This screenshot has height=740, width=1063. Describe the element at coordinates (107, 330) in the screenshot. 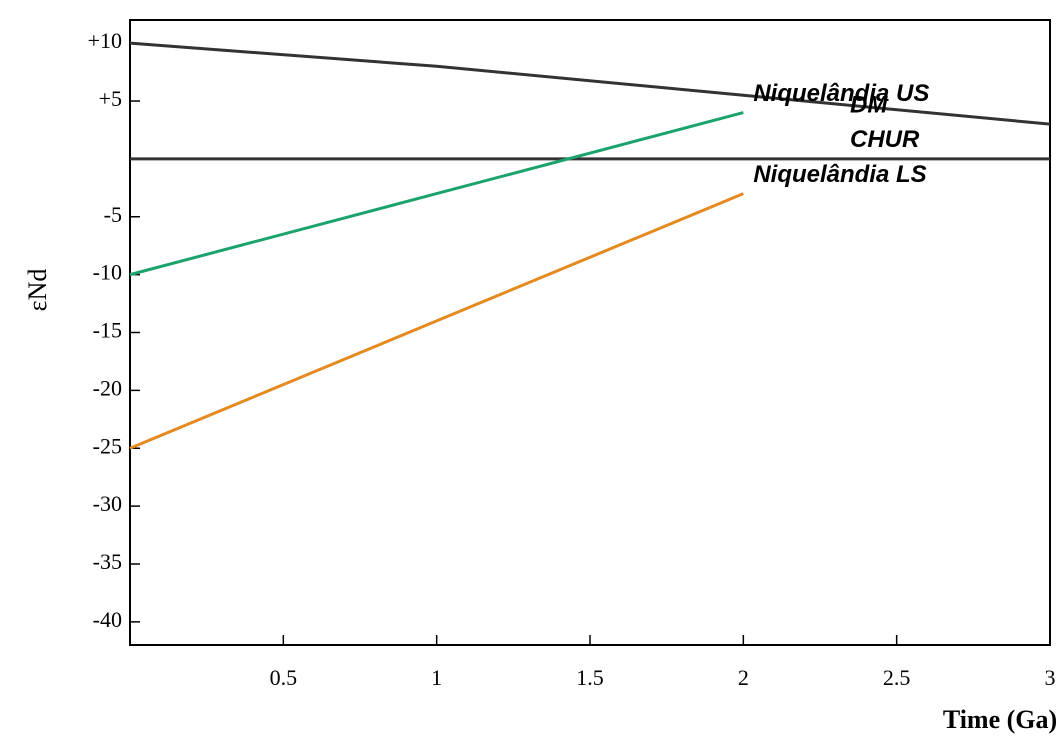

I see `y-tick-label: -15` at that location.